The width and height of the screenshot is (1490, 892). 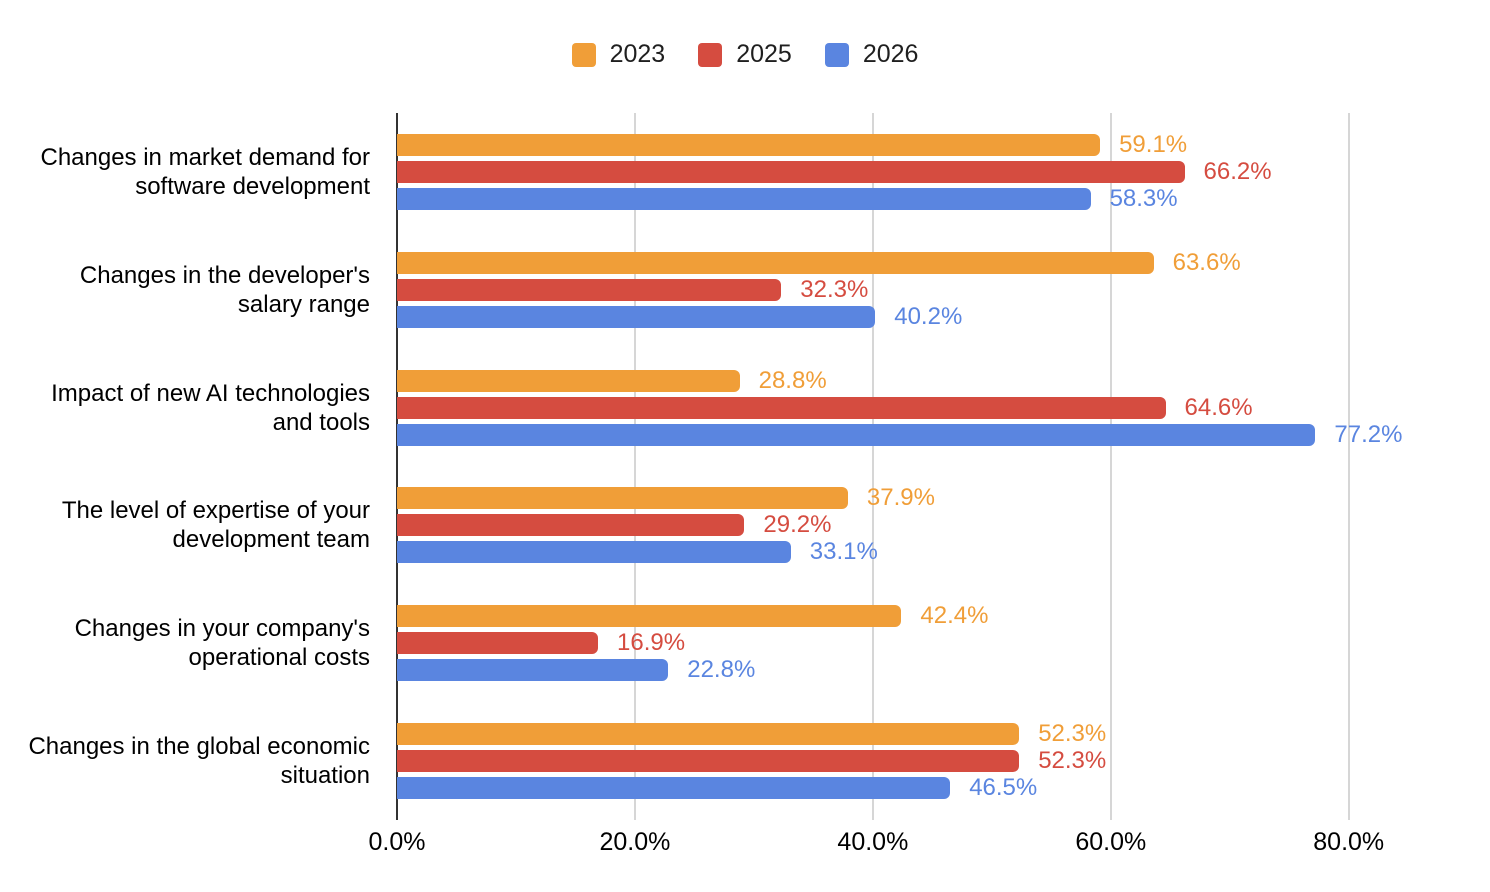 I want to click on bar-value-label: 33.1%, so click(x=843, y=552).